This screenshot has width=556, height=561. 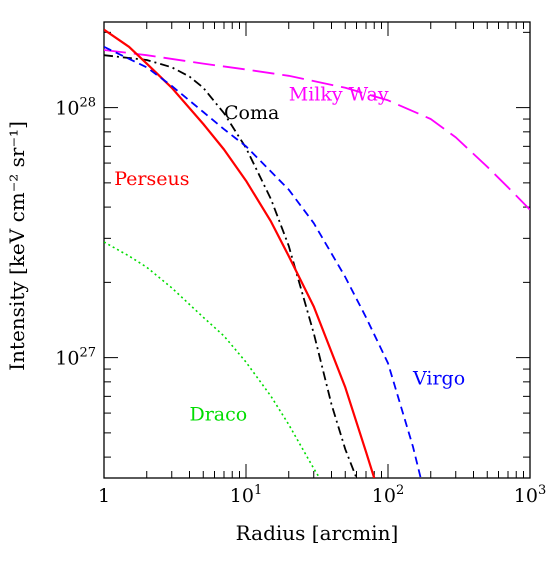 I want to click on x-tick-label: 102, so click(x=388, y=495).